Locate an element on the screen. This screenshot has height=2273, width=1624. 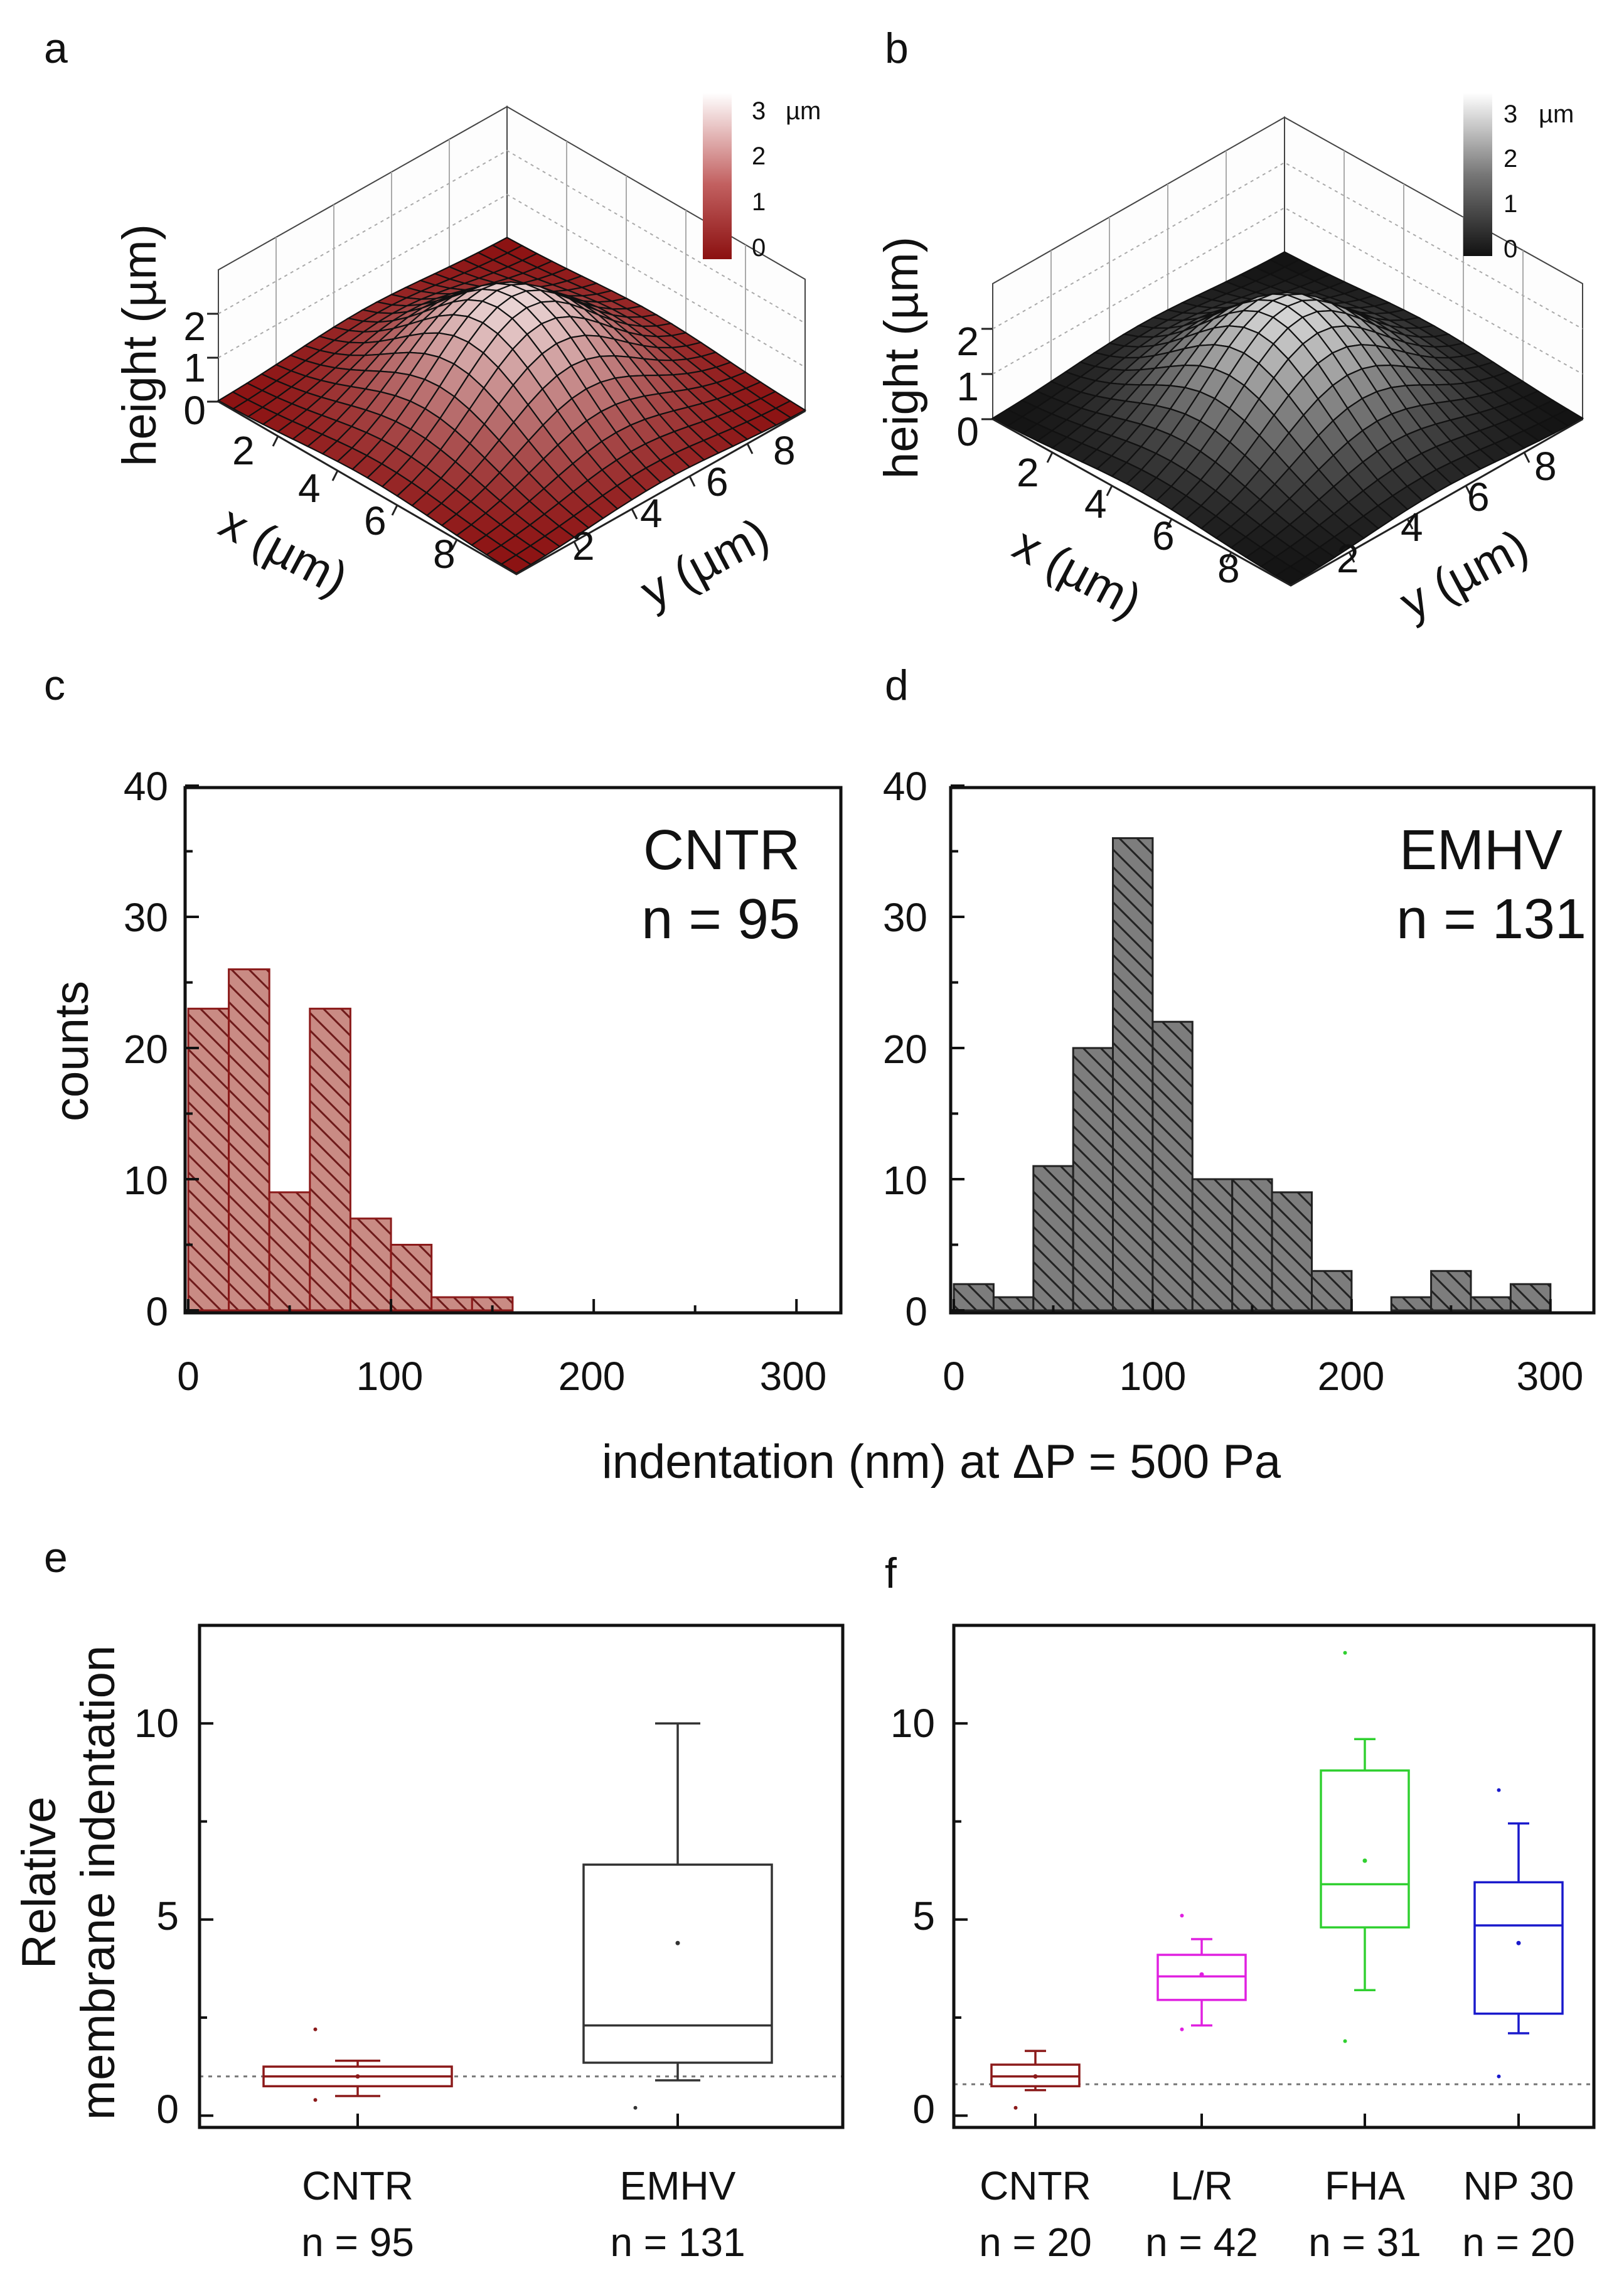
surface-a-mesh-cell is located at coordinates (516, 564).